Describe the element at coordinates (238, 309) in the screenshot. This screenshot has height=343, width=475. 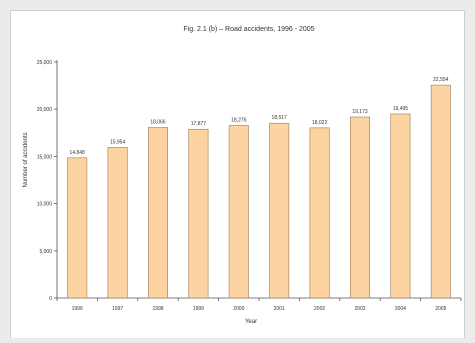
I see `x-tick-label: 2000` at that location.